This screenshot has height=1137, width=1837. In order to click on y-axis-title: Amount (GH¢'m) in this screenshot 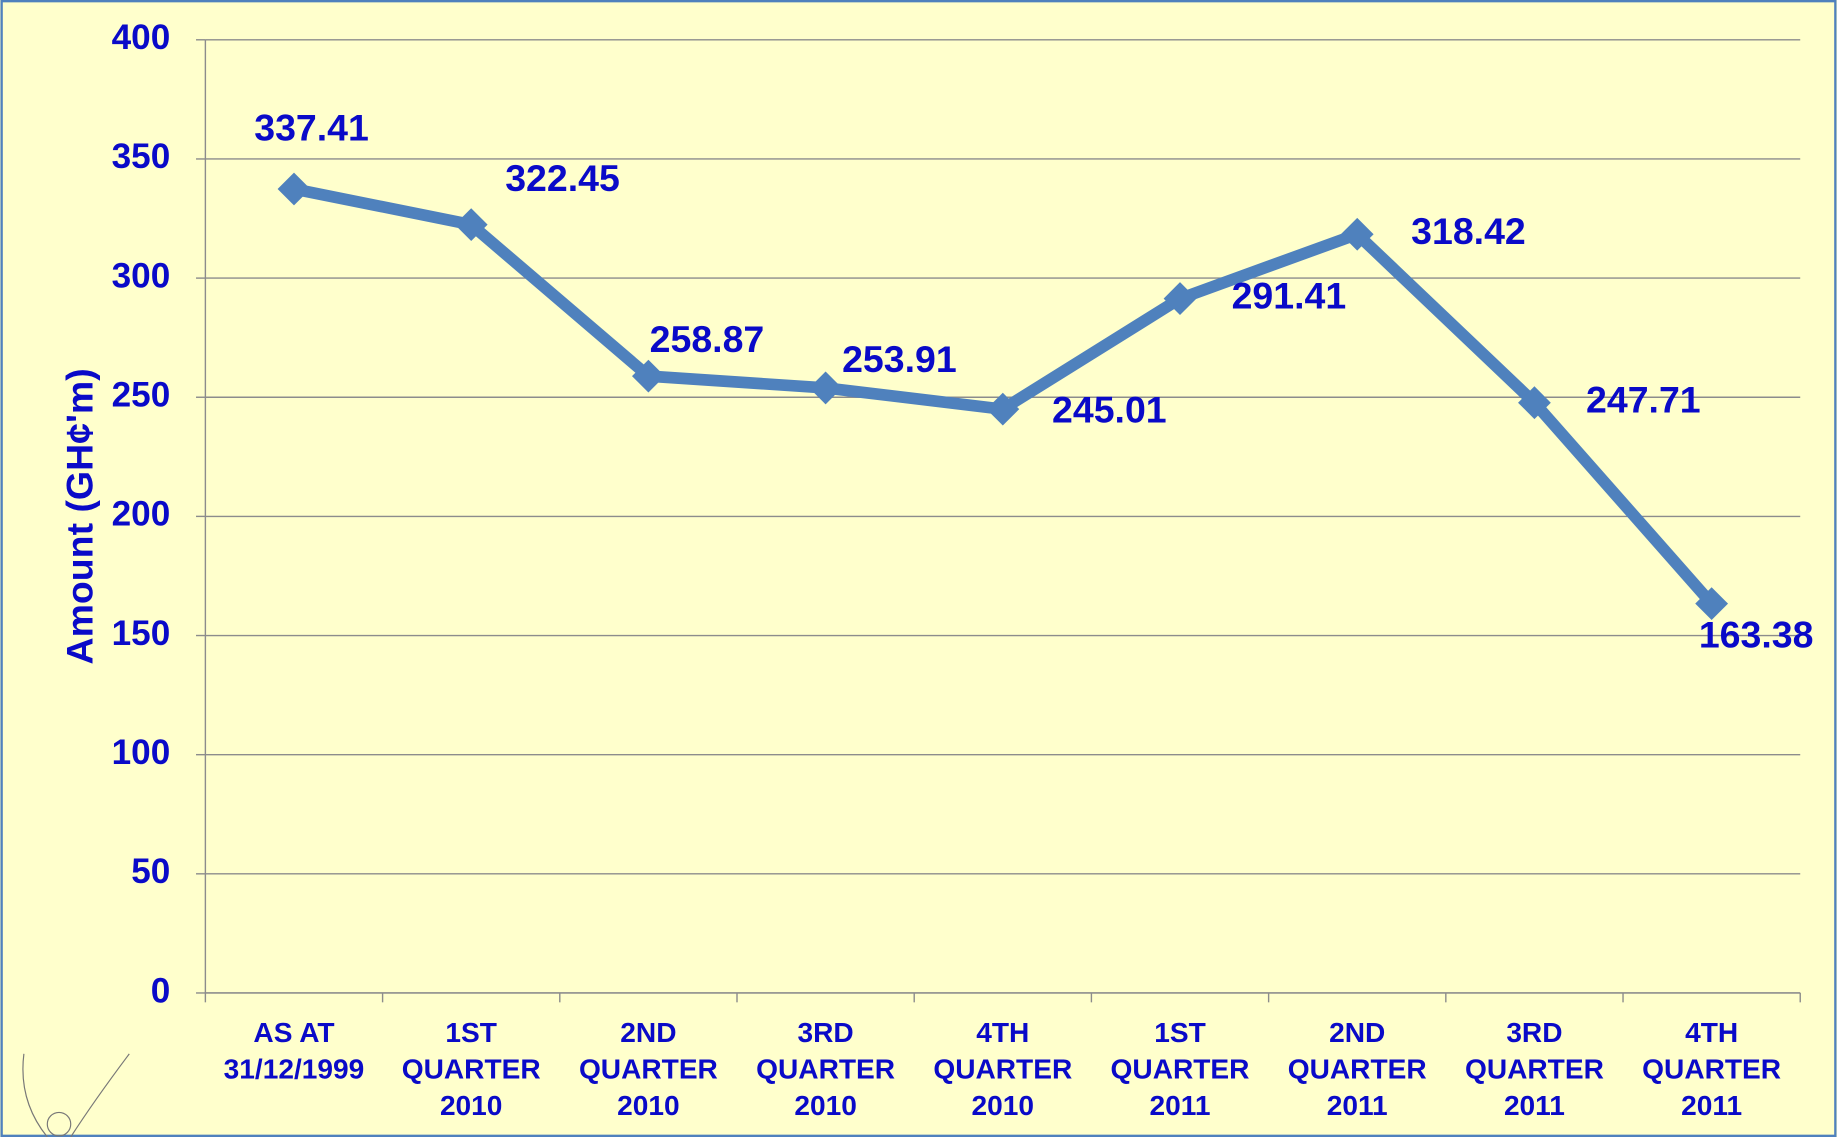, I will do `click(79, 516)`.